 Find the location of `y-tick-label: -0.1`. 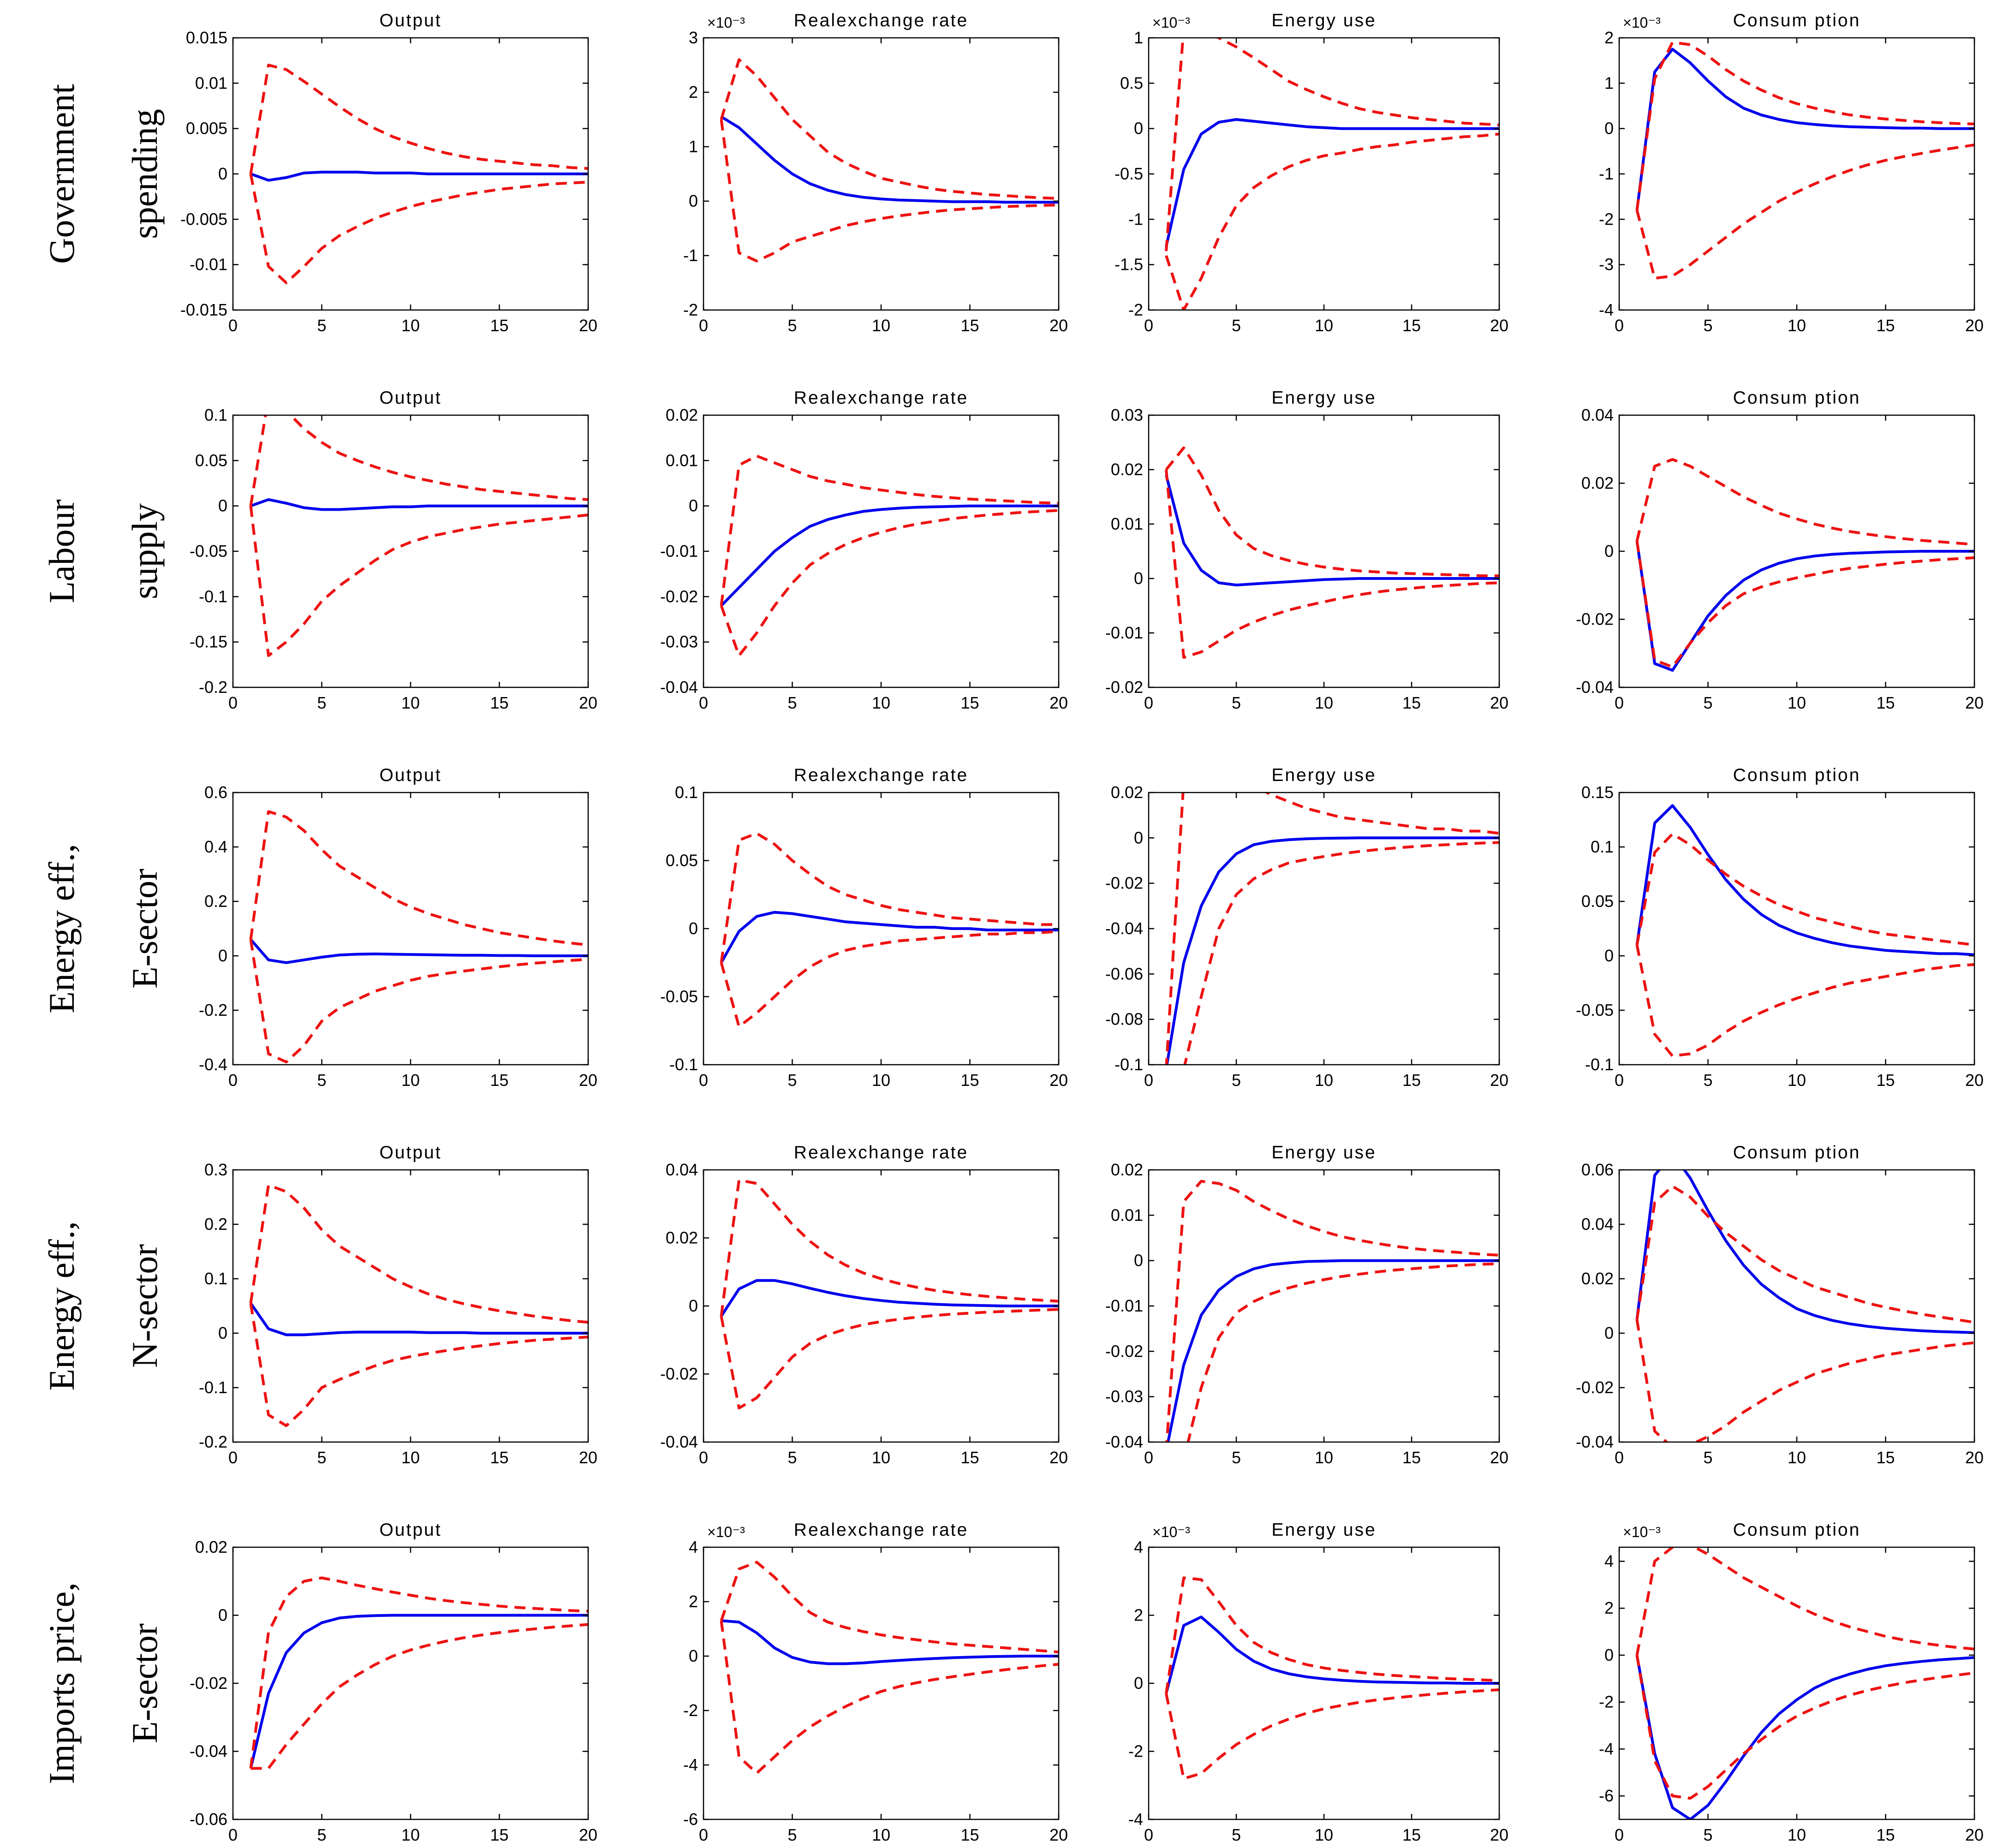

y-tick-label: -0.1 is located at coordinates (1129, 1064).